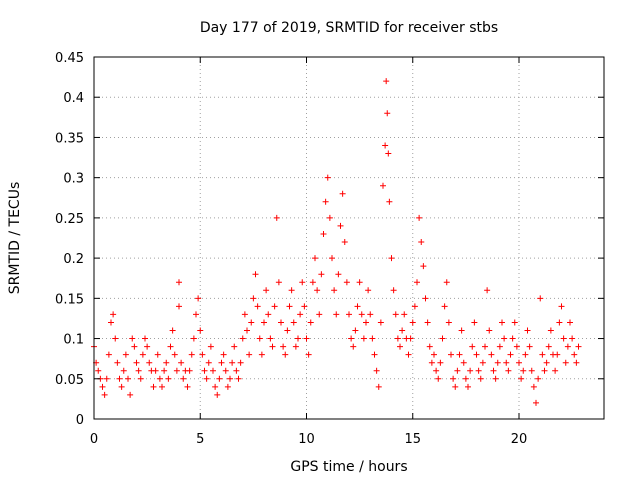 The image size is (640, 480). I want to click on y-tick-label: 0, so click(80, 420).